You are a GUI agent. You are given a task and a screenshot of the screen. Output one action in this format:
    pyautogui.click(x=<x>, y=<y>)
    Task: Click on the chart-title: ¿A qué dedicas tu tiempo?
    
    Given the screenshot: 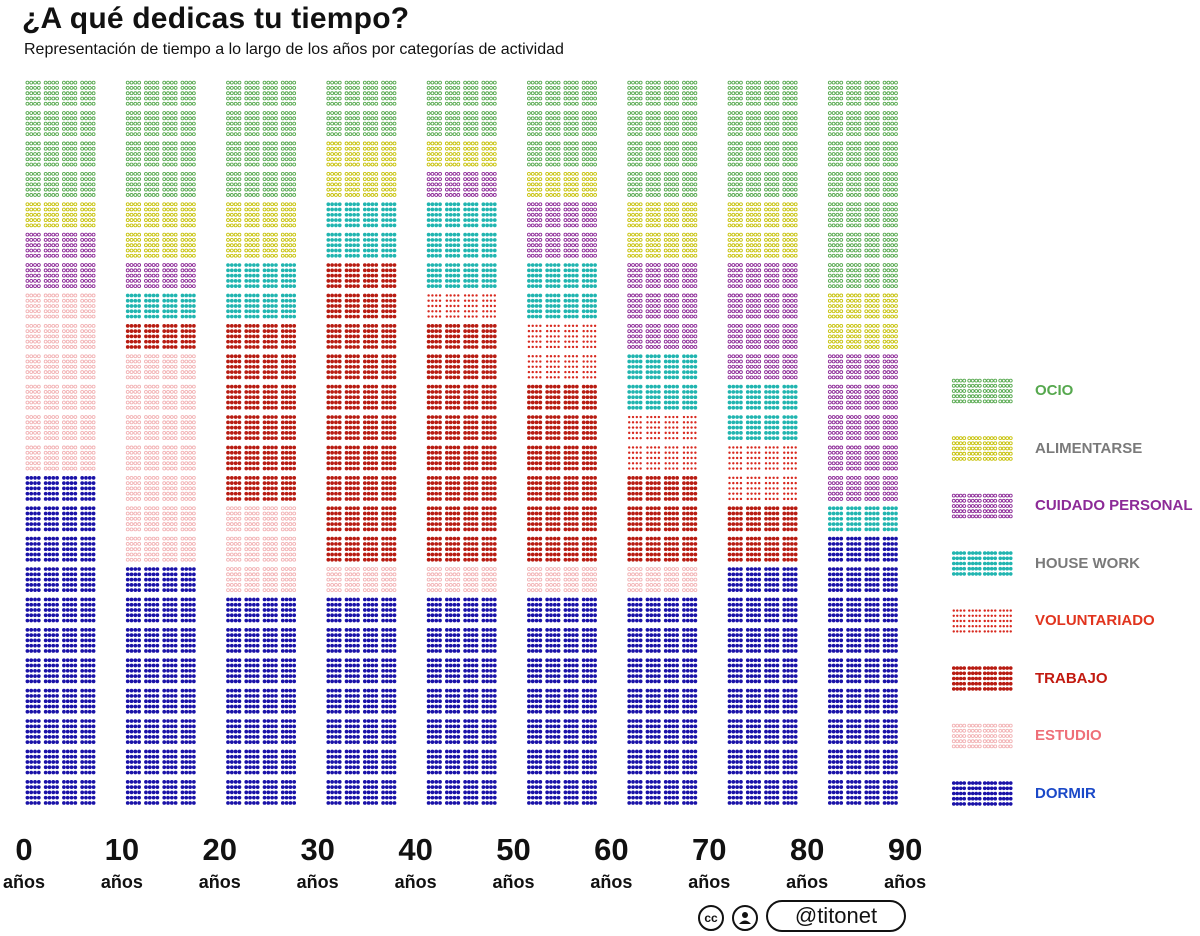 What is the action you would take?
    pyautogui.click(x=216, y=18)
    